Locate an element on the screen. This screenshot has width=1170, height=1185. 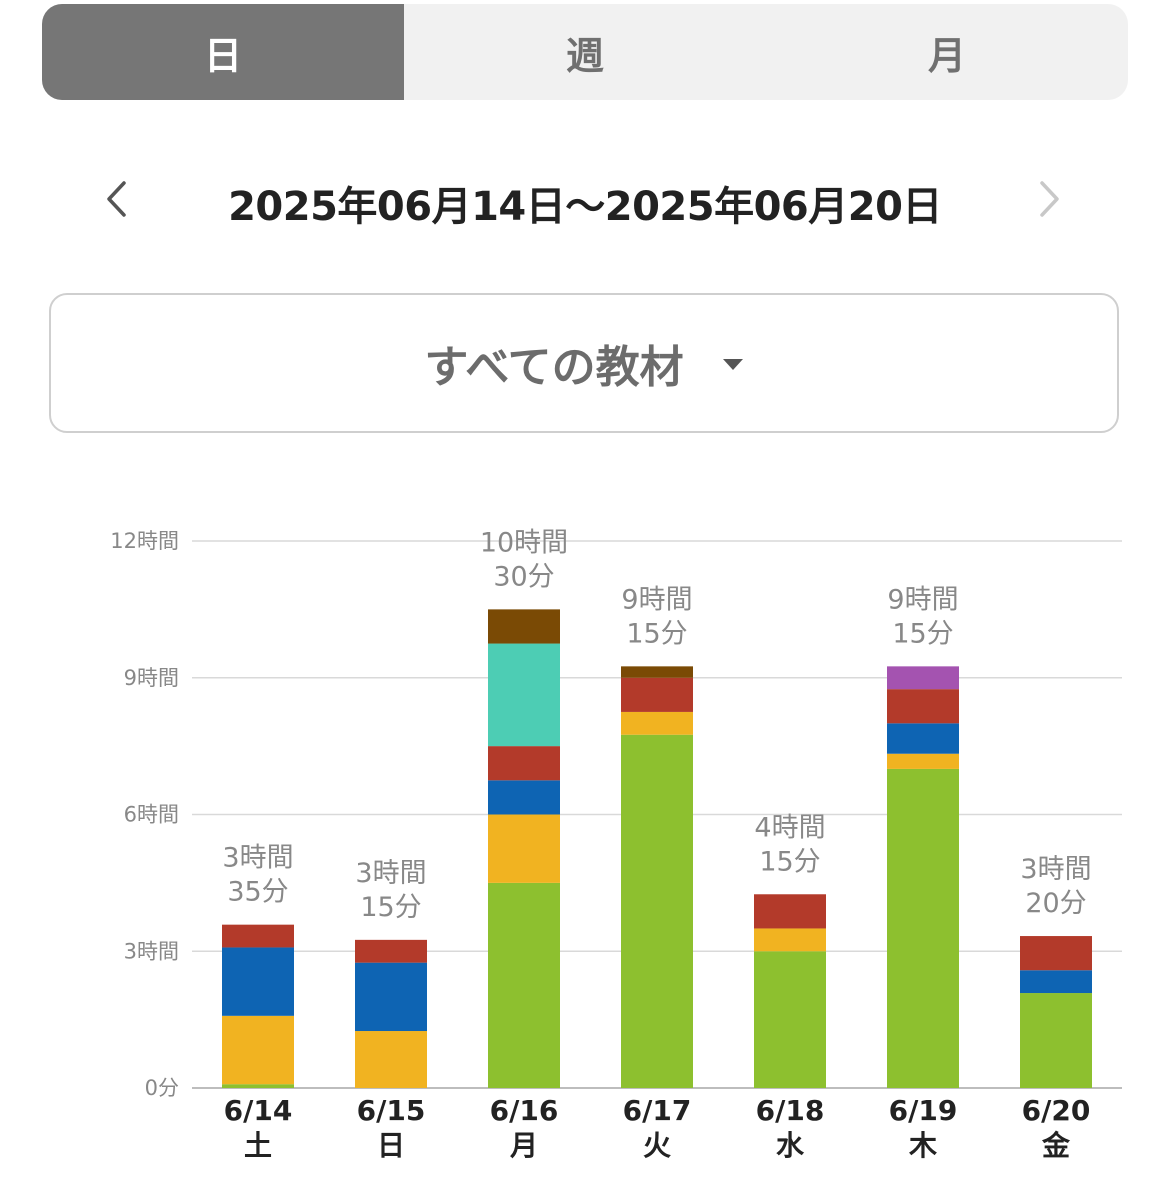
material-filter-dropdown: すべての教材 is located at coordinates (584, 363).